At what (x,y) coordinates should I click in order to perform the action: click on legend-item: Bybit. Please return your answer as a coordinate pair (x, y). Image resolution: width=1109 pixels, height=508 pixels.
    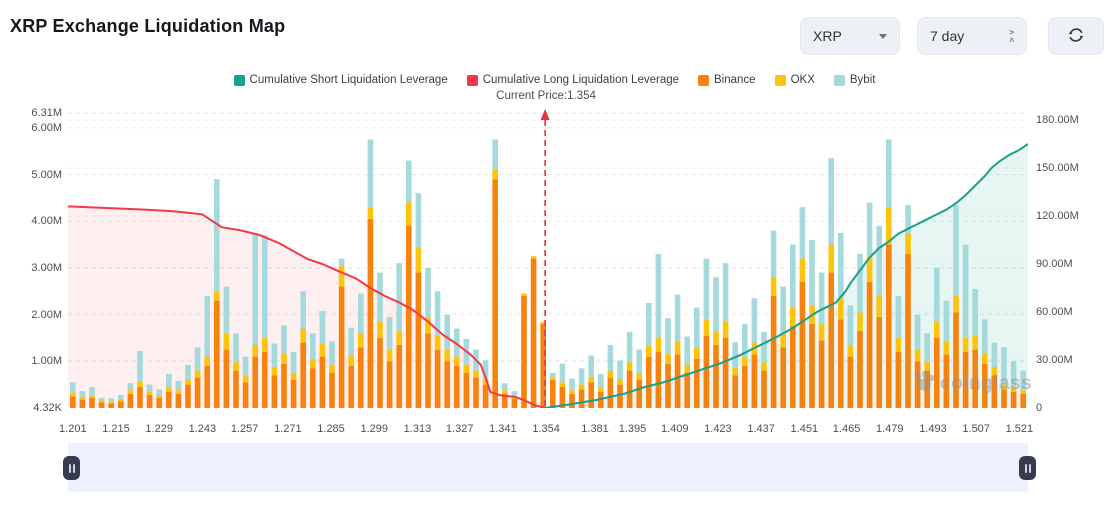
    Looking at the image, I should click on (854, 80).